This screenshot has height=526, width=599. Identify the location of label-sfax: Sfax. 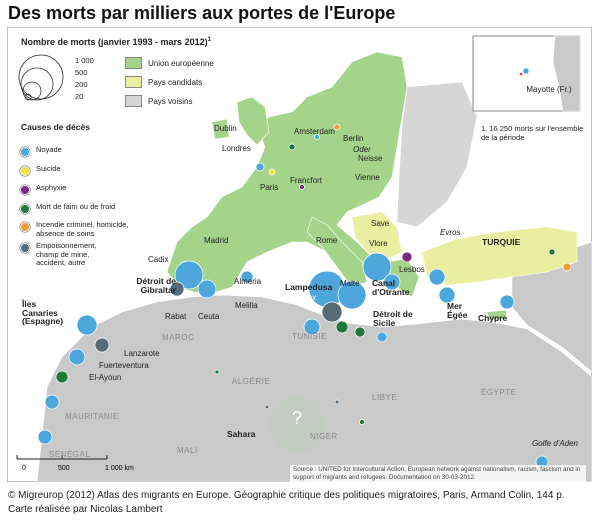
(308, 297).